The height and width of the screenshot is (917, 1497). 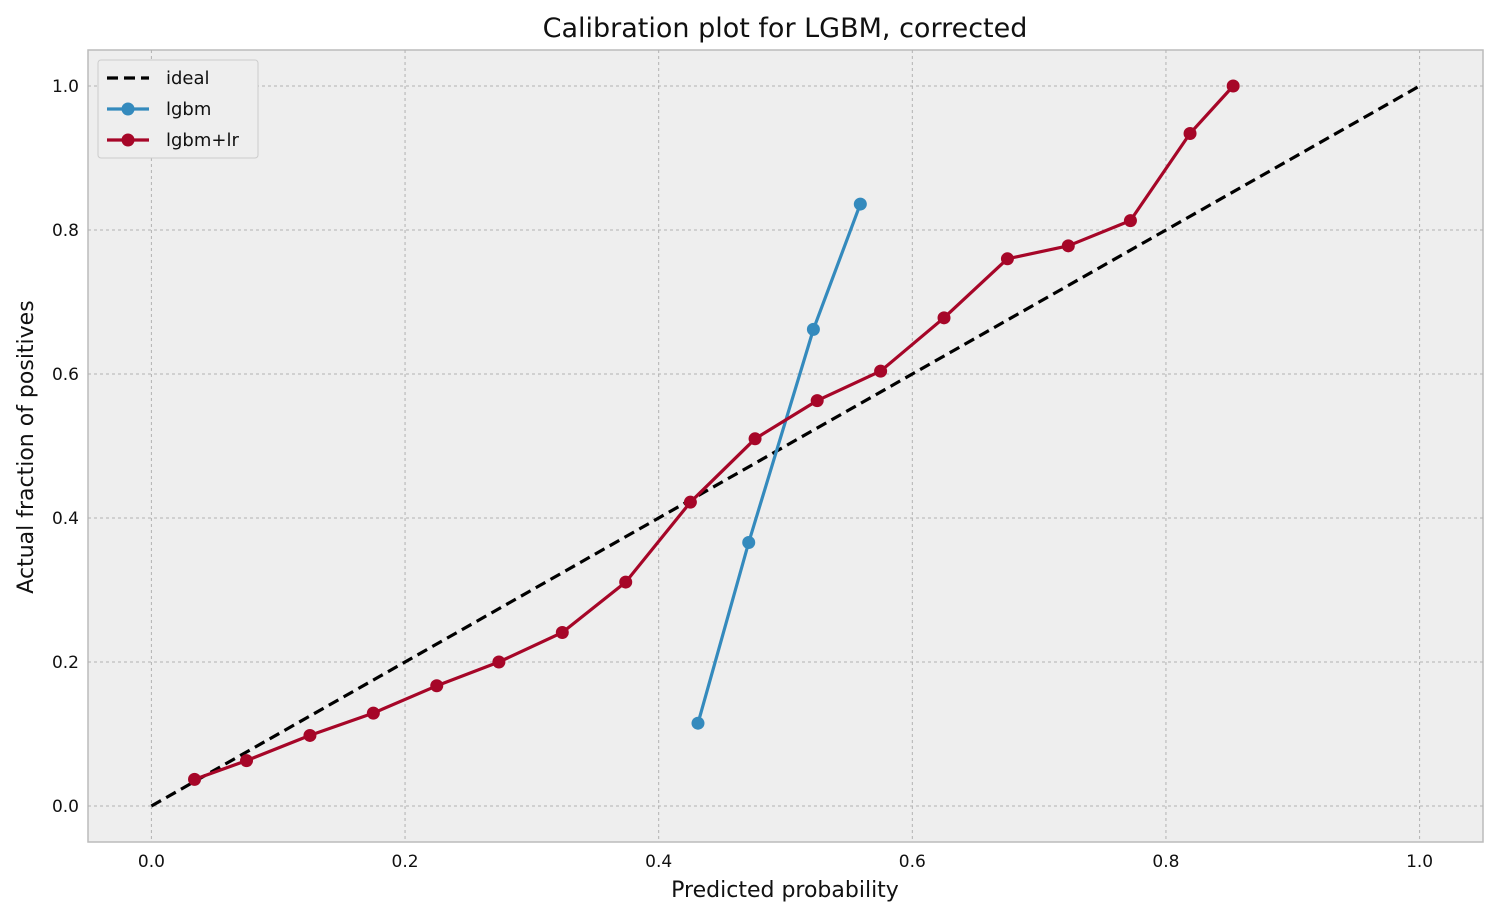 What do you see at coordinates (65, 663) in the screenshot?
I see `y-tick-label: 0.2` at bounding box center [65, 663].